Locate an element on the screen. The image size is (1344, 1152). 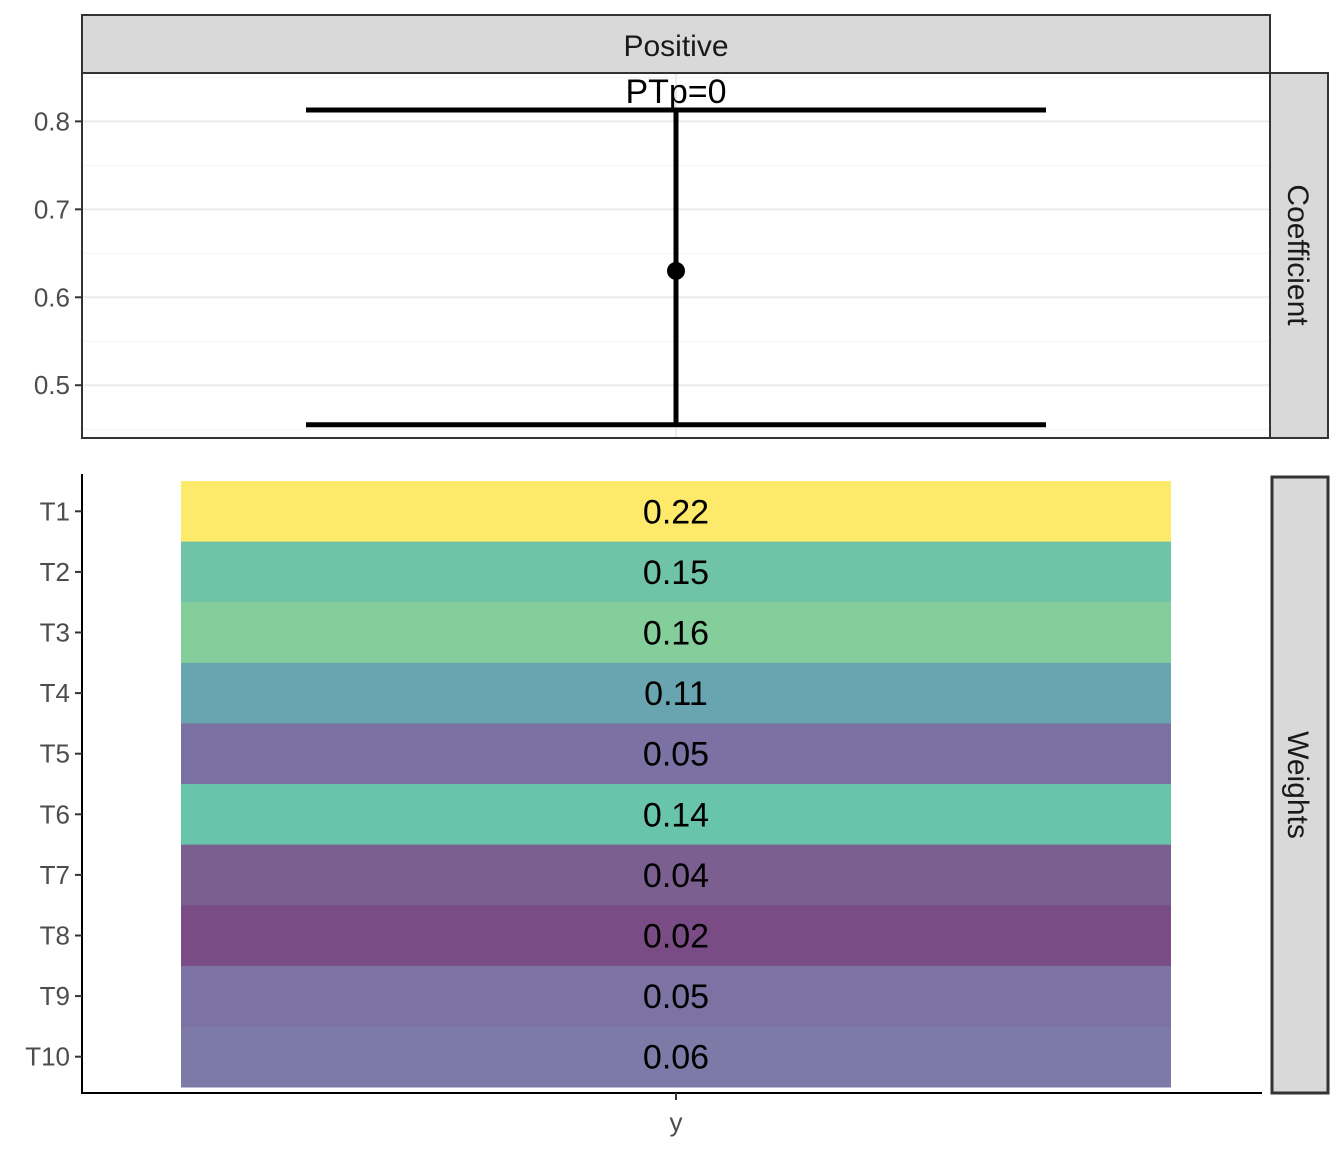
heatmap-cell-label: 0.06 is located at coordinates (676, 1058).